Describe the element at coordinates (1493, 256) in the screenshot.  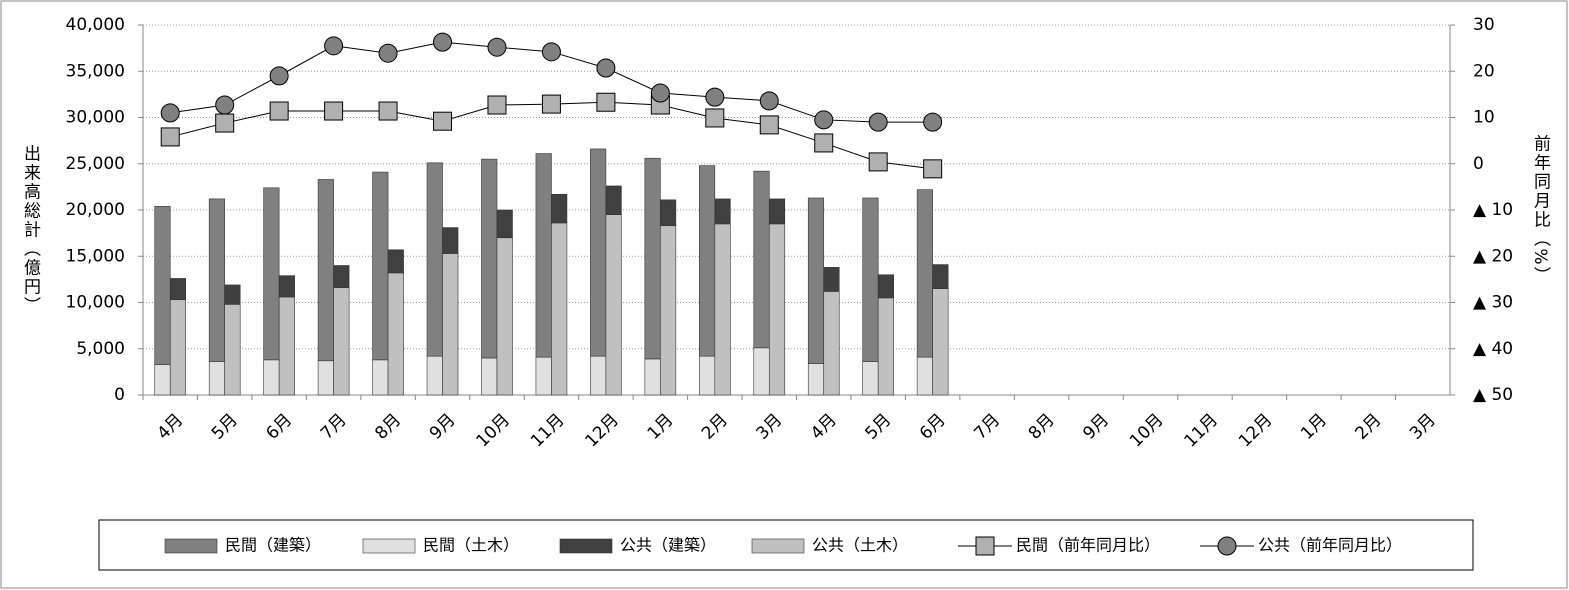
I see `y2-tick-label: ▲ 20` at that location.